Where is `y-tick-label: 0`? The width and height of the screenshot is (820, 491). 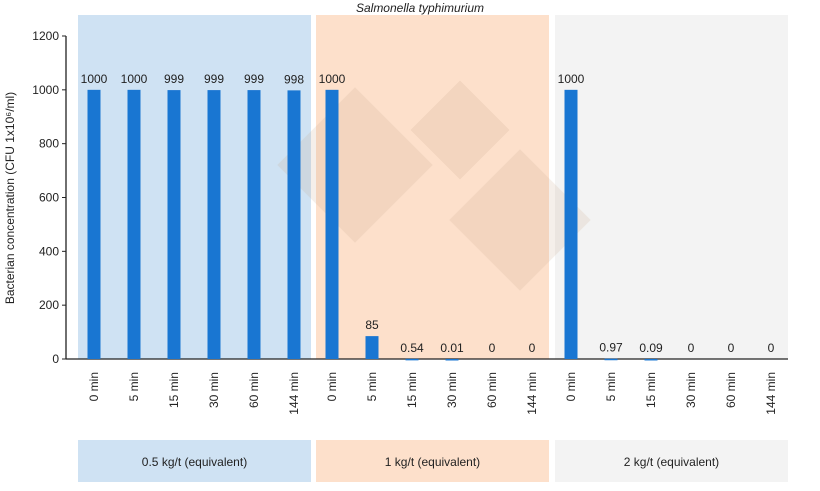
y-tick-label: 0 is located at coordinates (55, 359).